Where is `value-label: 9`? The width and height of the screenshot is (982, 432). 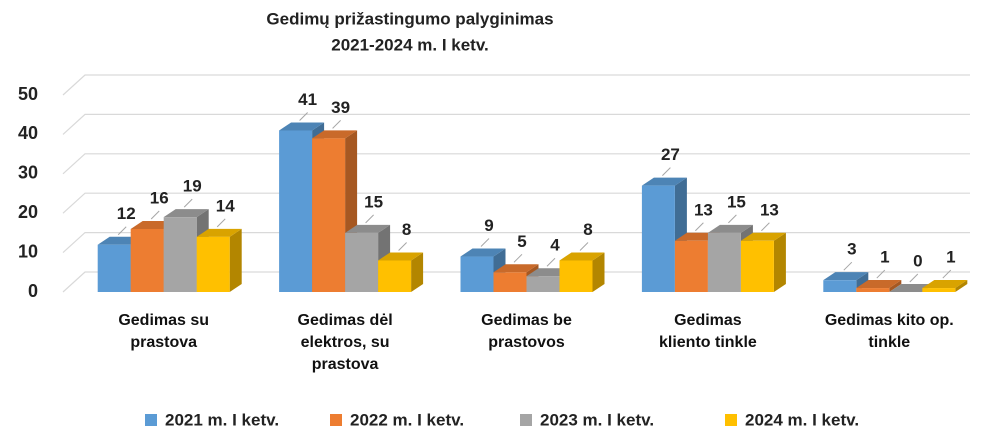 value-label: 9 is located at coordinates (488, 225).